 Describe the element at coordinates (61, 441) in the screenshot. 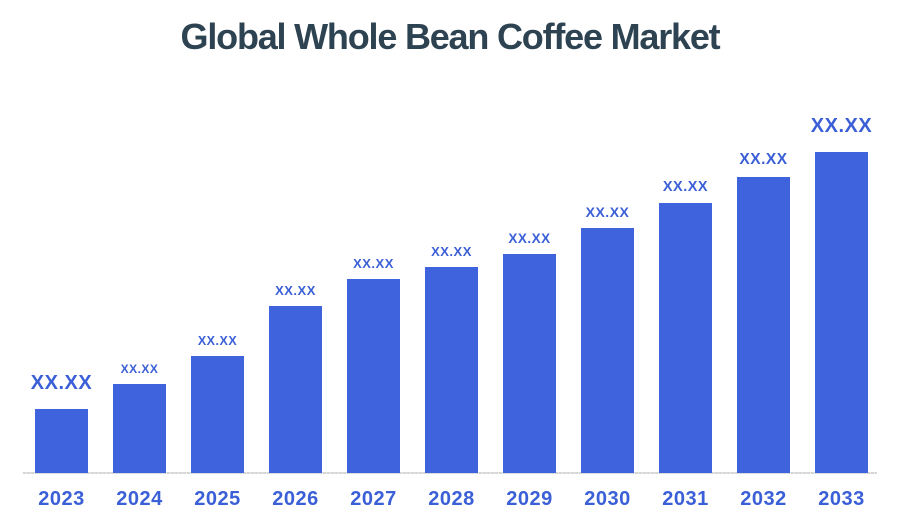

I see `bar-2023` at that location.